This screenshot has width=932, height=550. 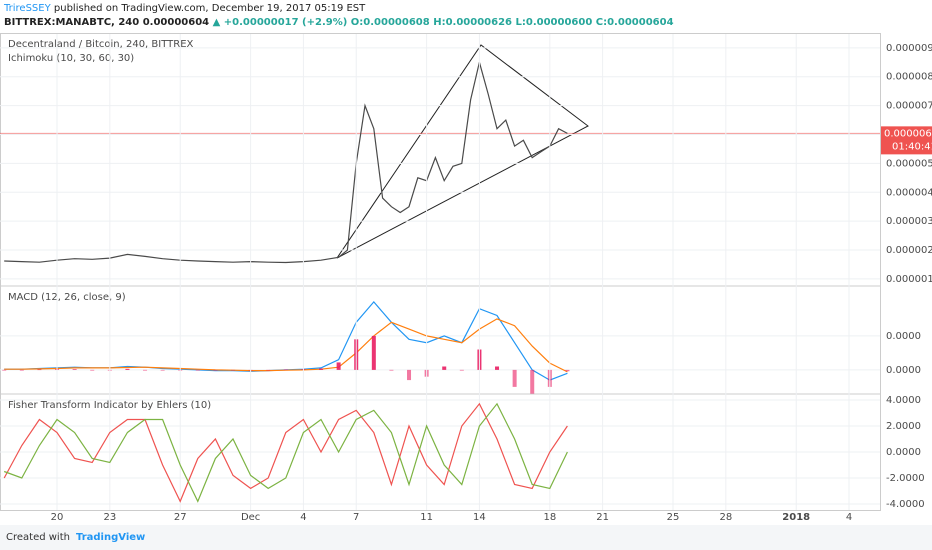 I want to click on x-tick-label: 7, so click(x=356, y=516).